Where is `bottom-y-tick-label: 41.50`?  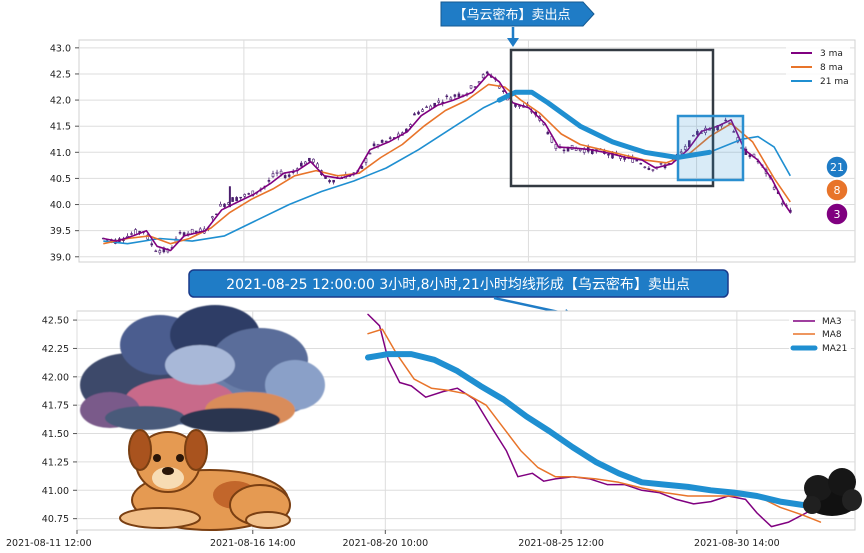 bottom-y-tick-label: 41.50 is located at coordinates (55, 434).